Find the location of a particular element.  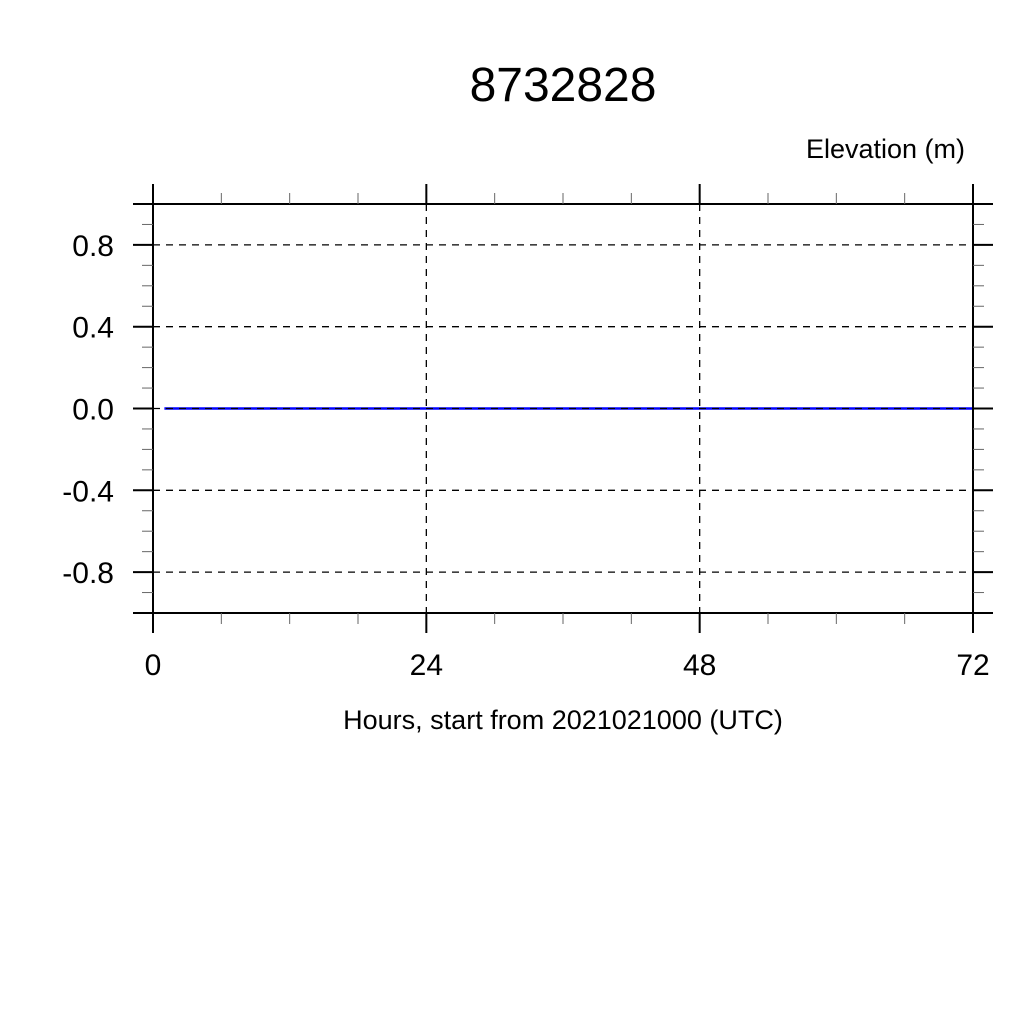

y-tick-label: -0.8 is located at coordinates (88, 573).